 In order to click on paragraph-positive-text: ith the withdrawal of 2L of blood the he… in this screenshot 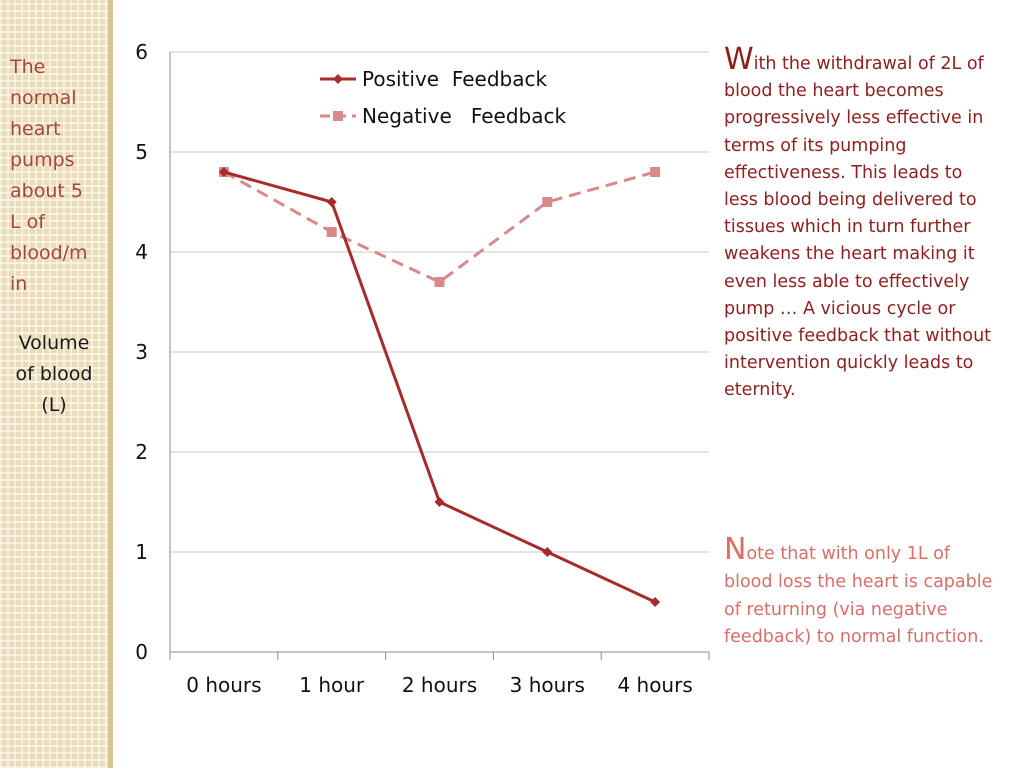, I will do `click(858, 227)`.